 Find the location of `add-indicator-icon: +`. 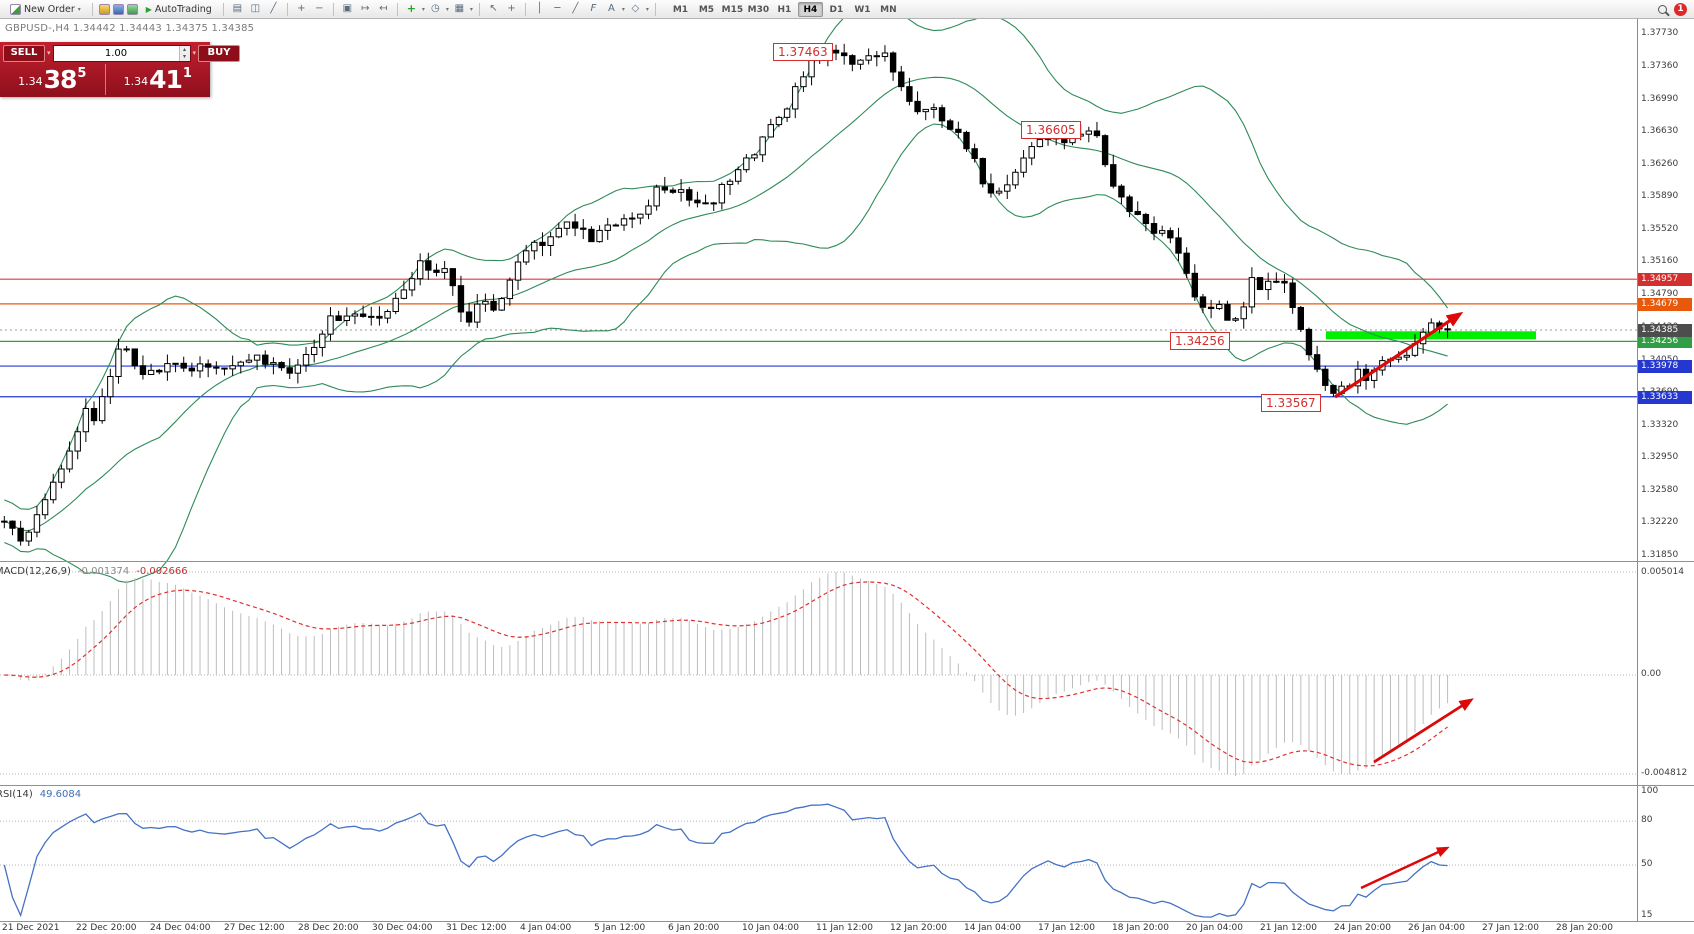

add-indicator-icon: + is located at coordinates (411, 8).